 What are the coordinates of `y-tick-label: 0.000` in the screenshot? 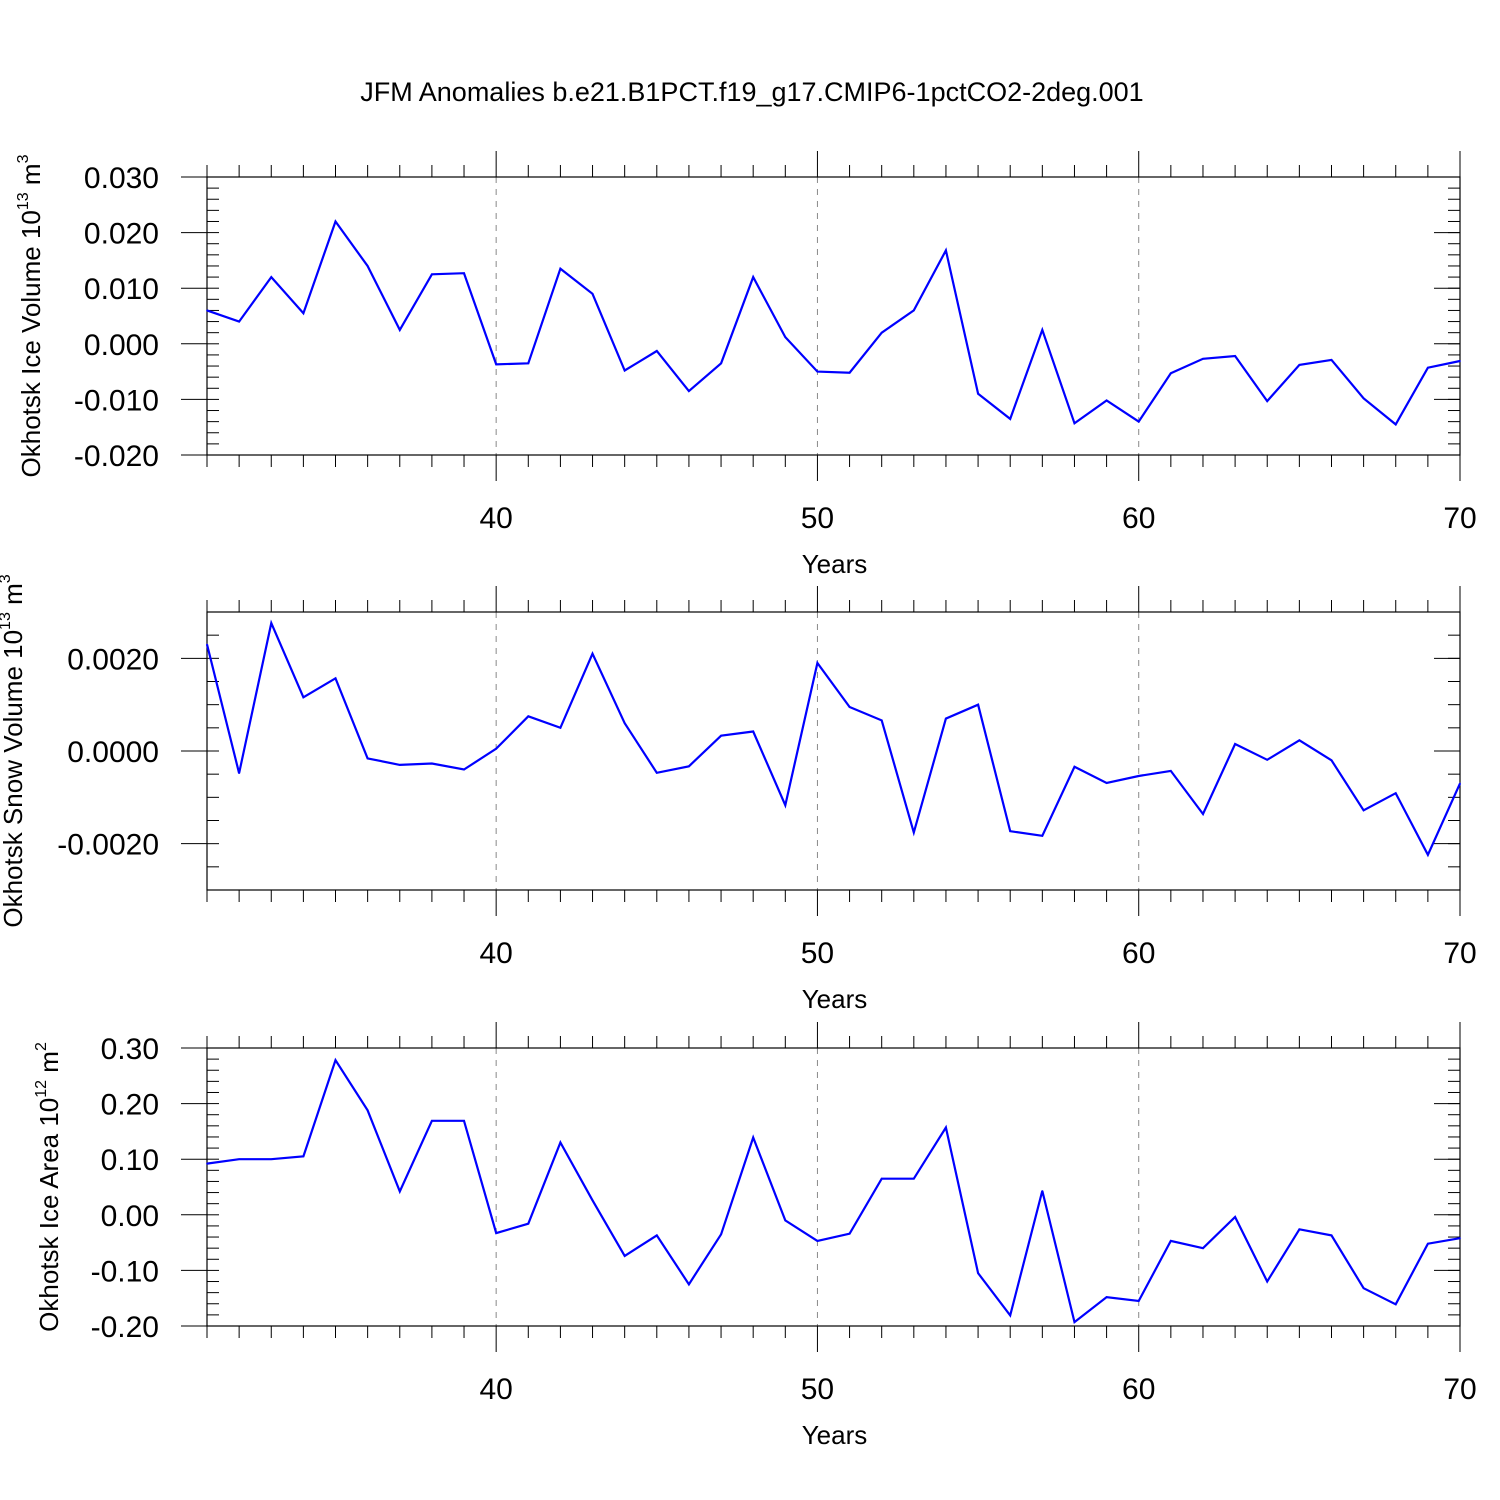 It's located at (121, 345).